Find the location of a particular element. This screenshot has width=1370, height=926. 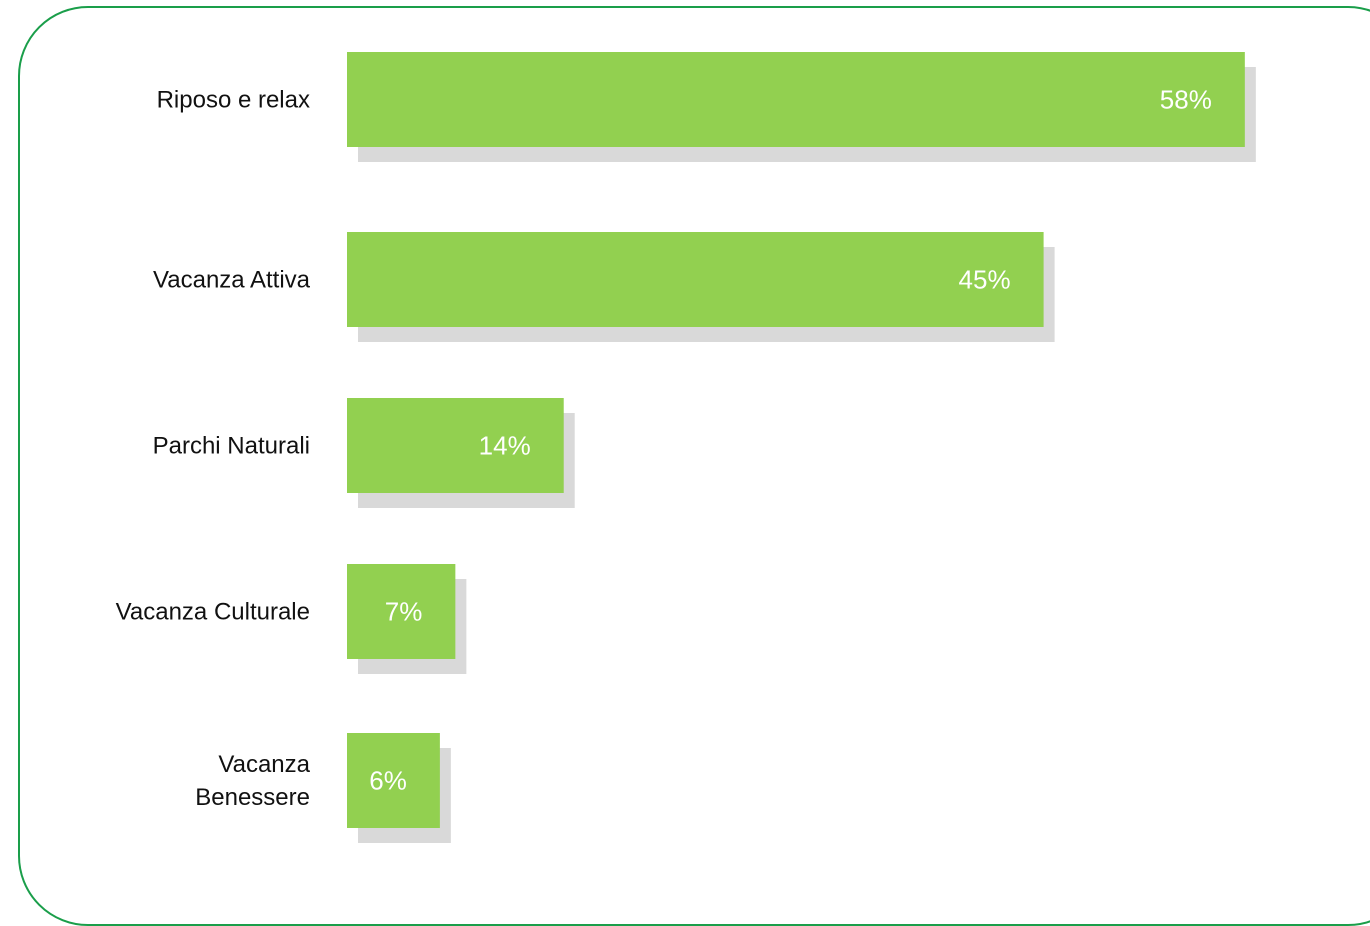

bar-value-label: 14% is located at coordinates (505, 446).